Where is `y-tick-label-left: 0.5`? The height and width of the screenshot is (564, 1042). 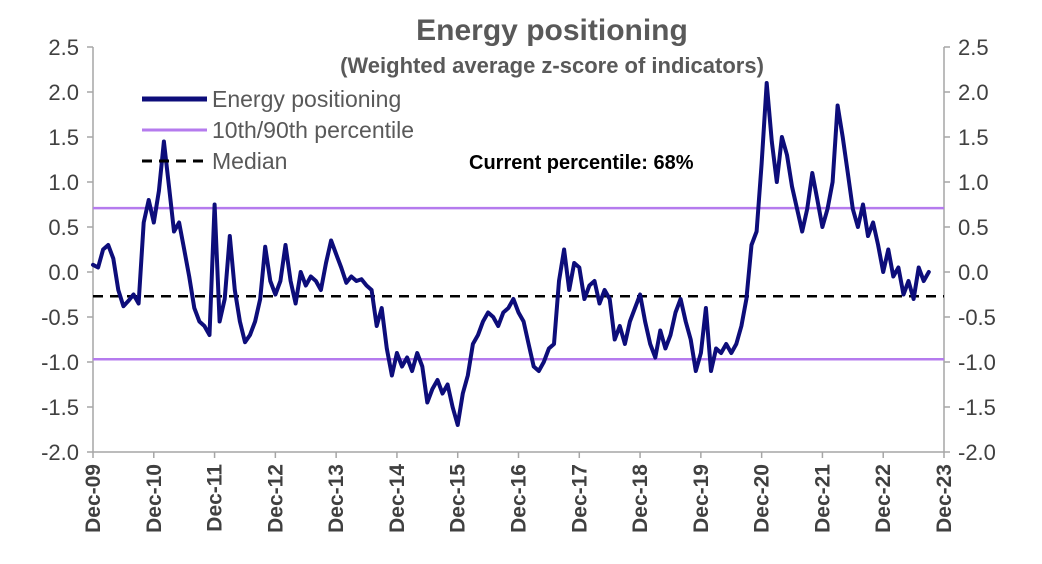 y-tick-label-left: 0.5 is located at coordinates (63, 227).